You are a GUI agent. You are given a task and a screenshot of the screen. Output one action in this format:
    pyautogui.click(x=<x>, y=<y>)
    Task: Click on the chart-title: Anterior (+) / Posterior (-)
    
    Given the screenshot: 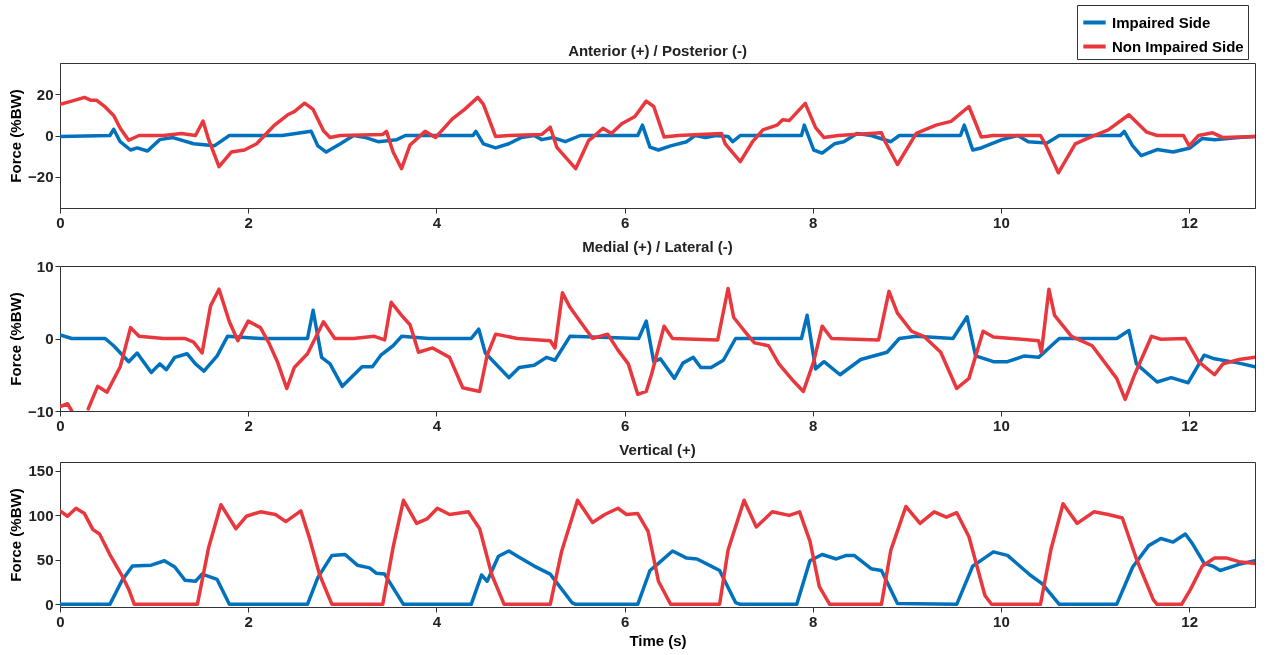 What is the action you would take?
    pyautogui.click(x=657, y=50)
    